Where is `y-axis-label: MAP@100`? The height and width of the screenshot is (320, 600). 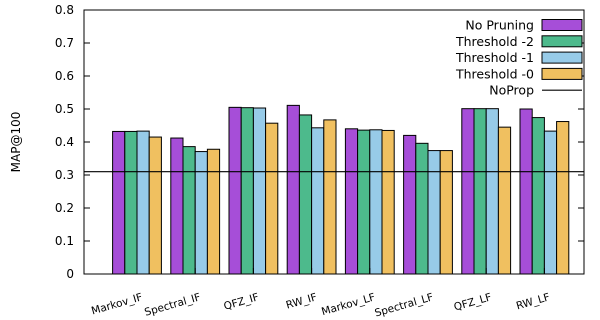
y-axis-label: MAP@100 is located at coordinates (16, 142).